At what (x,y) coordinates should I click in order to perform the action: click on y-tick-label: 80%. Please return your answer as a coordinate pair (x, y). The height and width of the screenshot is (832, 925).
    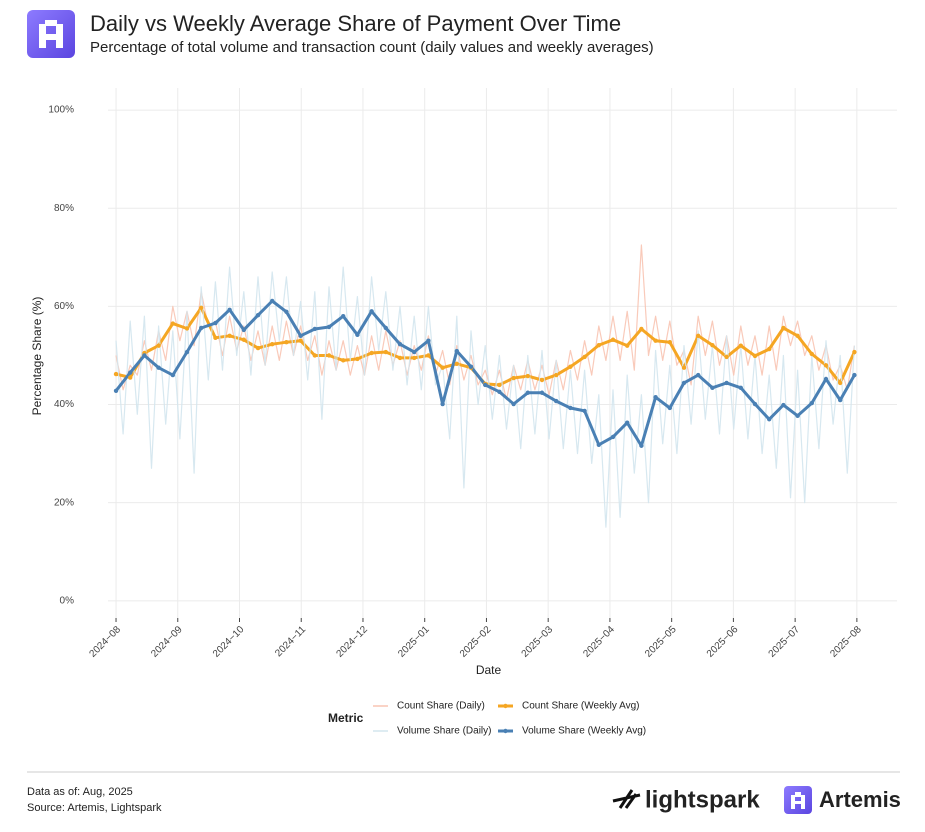
    Looking at the image, I should click on (64, 208).